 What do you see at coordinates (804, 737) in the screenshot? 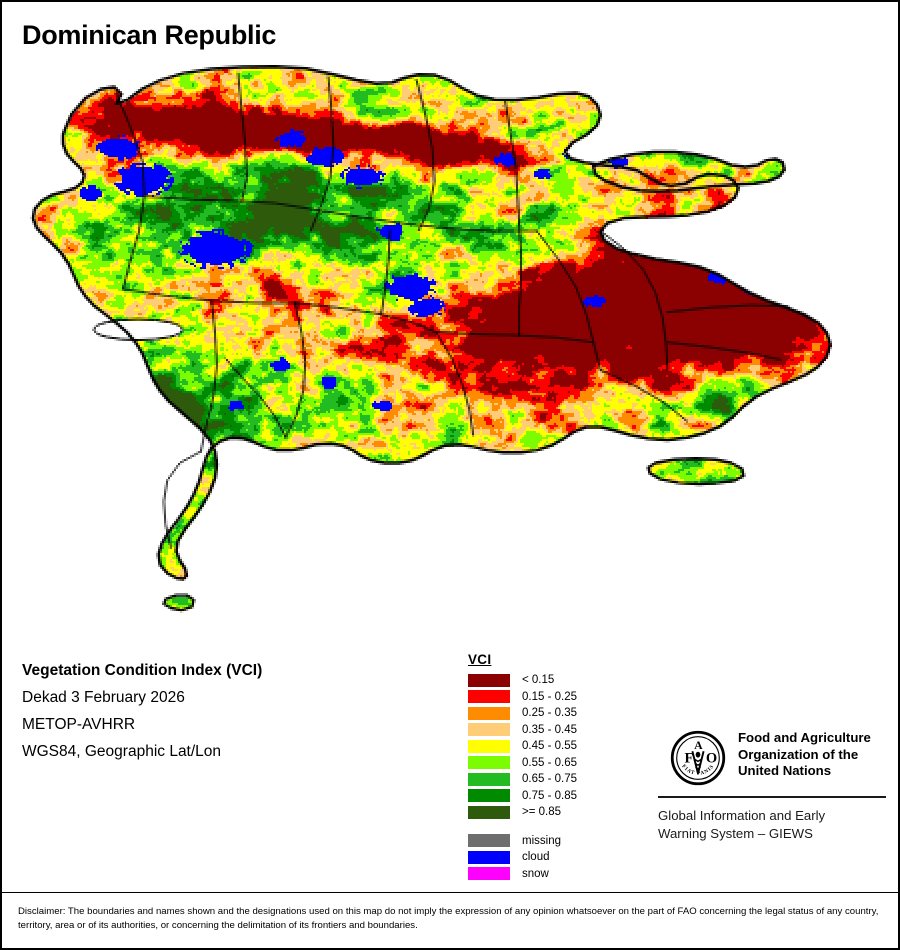
I see `fao-org-line: Food and Agriculture` at bounding box center [804, 737].